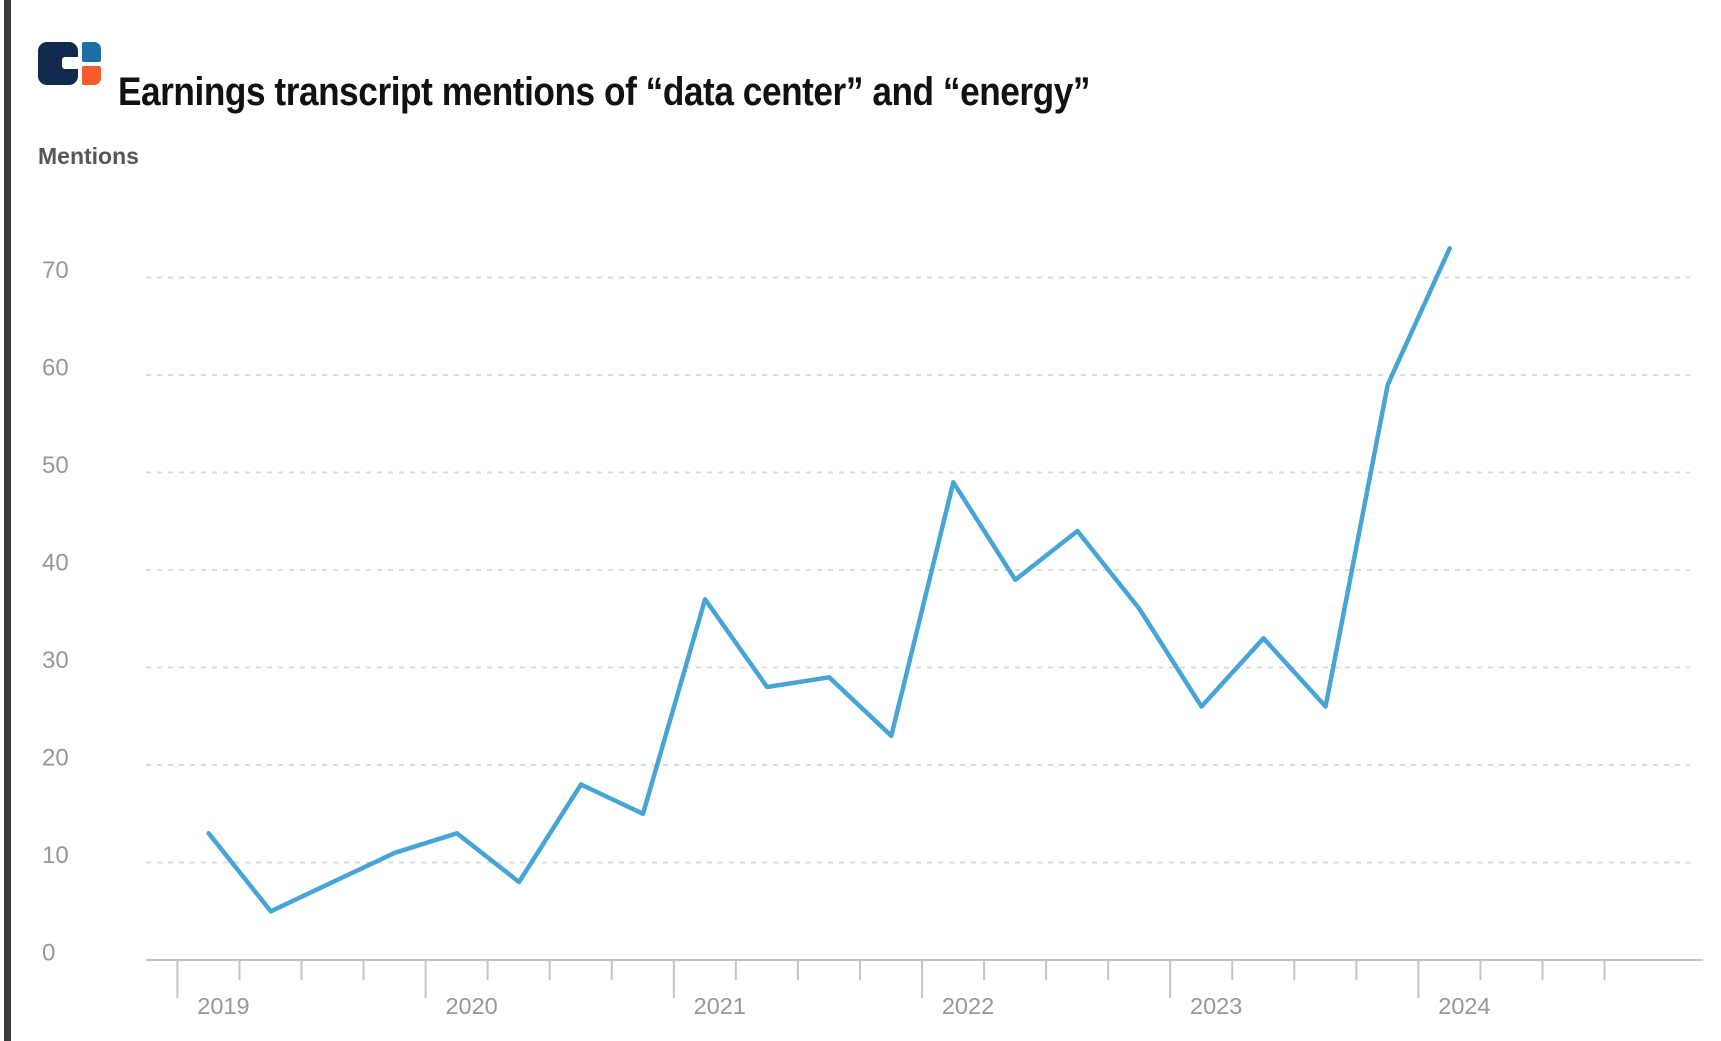  What do you see at coordinates (91, 52) in the screenshot?
I see `logo-blue-square-icon` at bounding box center [91, 52].